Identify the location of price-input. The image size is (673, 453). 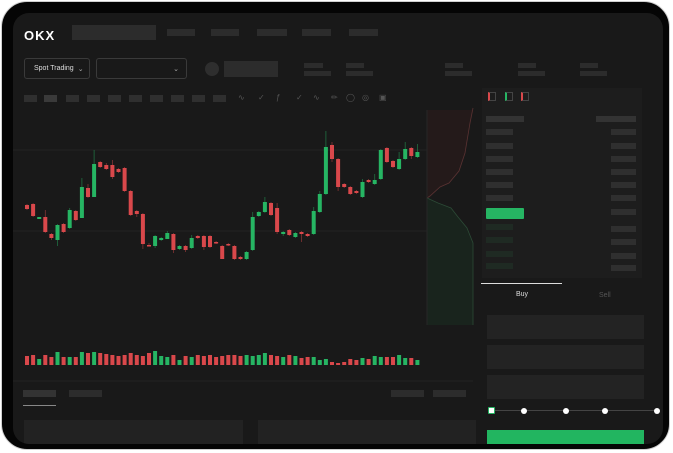
(565, 327).